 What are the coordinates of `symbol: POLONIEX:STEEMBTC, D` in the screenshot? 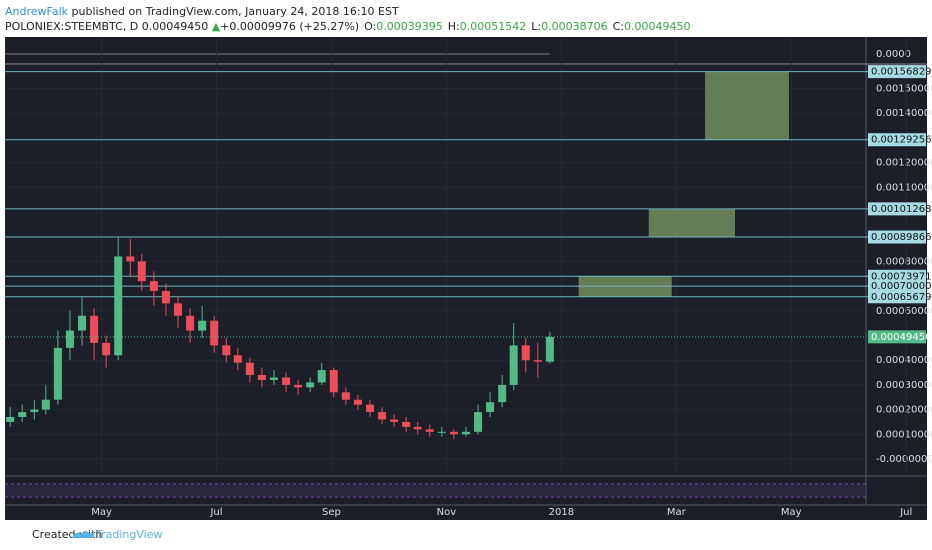 It's located at (71, 26).